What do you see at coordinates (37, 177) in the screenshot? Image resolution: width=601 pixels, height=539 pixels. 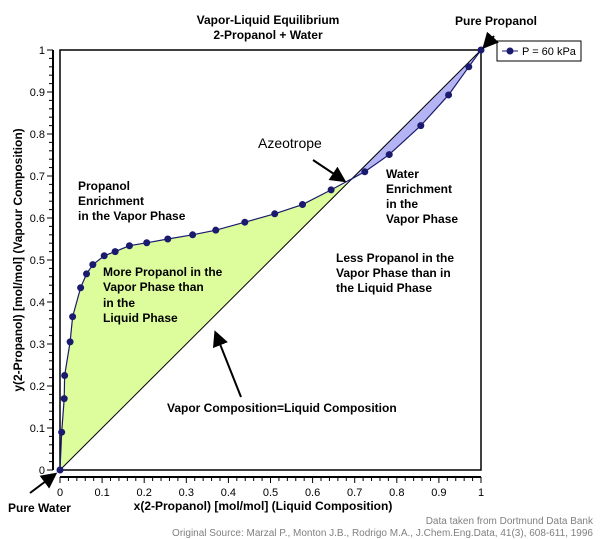 I see `y-tick-label: 0.7` at bounding box center [37, 177].